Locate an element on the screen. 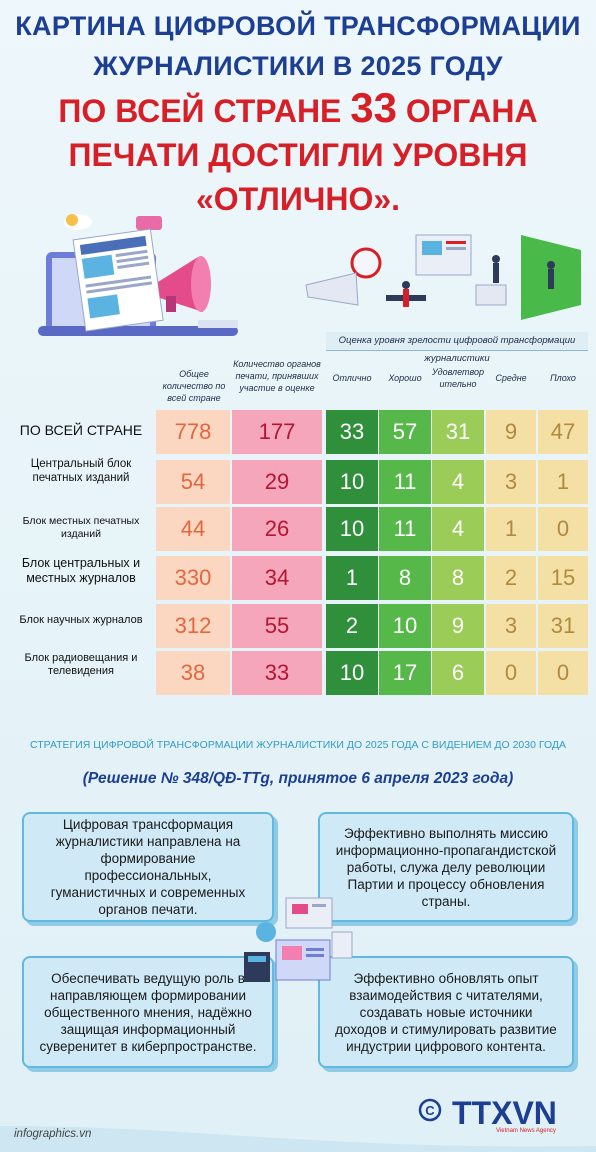 Image resolution: width=596 pixels, height=1152 pixels. newspaper-megaphone-illustration is located at coordinates (138, 275).